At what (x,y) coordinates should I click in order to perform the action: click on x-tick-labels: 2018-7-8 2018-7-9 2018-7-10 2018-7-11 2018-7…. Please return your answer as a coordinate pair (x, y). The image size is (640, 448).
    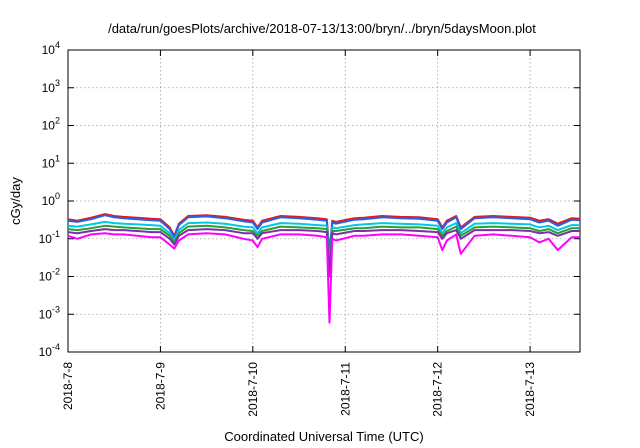
    Looking at the image, I should click on (299, 389).